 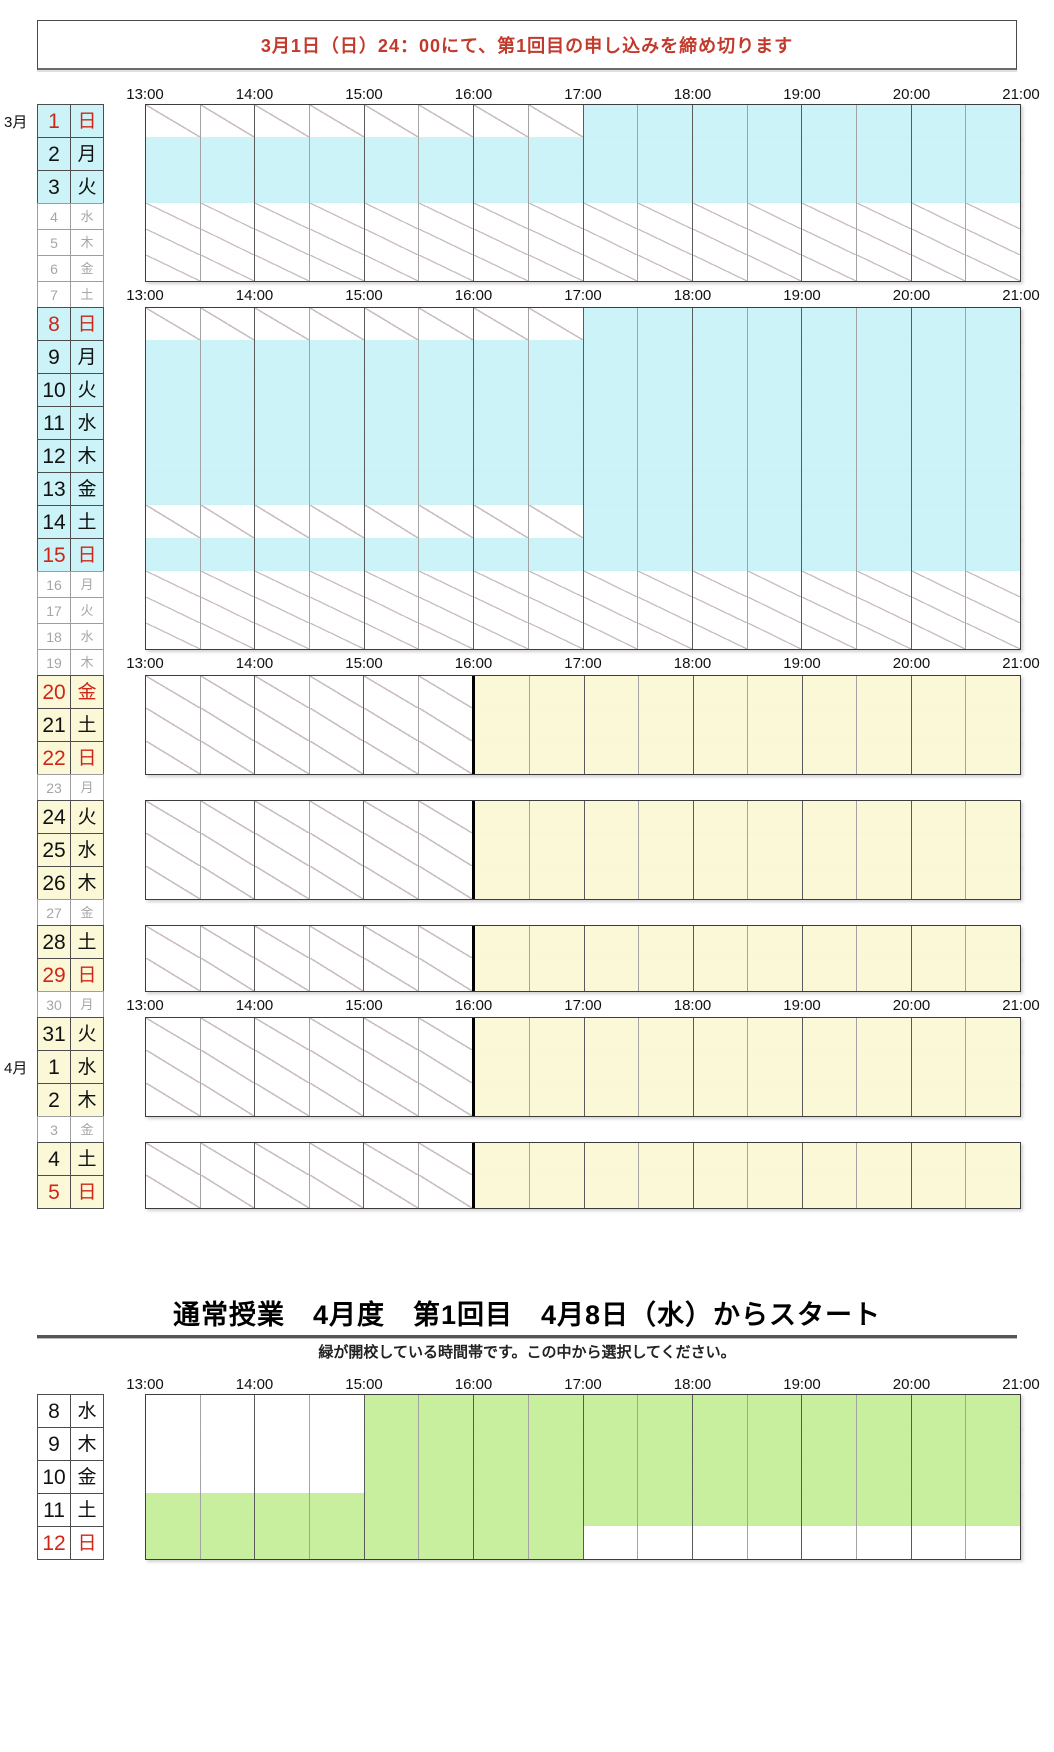 What do you see at coordinates (527, 1315) in the screenshot?
I see `section-title: 通常授業 4月度 第1回目 4月8日（水）からスタート` at bounding box center [527, 1315].